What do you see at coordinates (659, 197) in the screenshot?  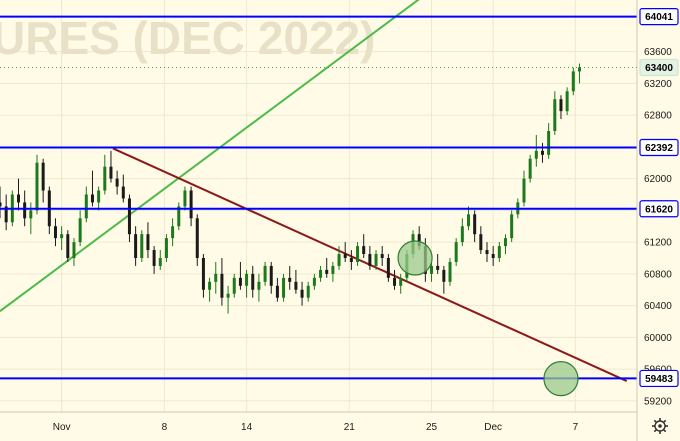 I see `price-axis-labels: 64041 62392 61620 59483 63400` at bounding box center [659, 197].